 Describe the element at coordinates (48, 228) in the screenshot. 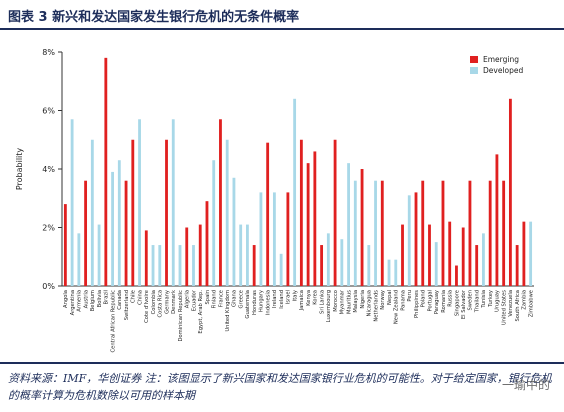

I see `y-tick-label: 2%` at that location.